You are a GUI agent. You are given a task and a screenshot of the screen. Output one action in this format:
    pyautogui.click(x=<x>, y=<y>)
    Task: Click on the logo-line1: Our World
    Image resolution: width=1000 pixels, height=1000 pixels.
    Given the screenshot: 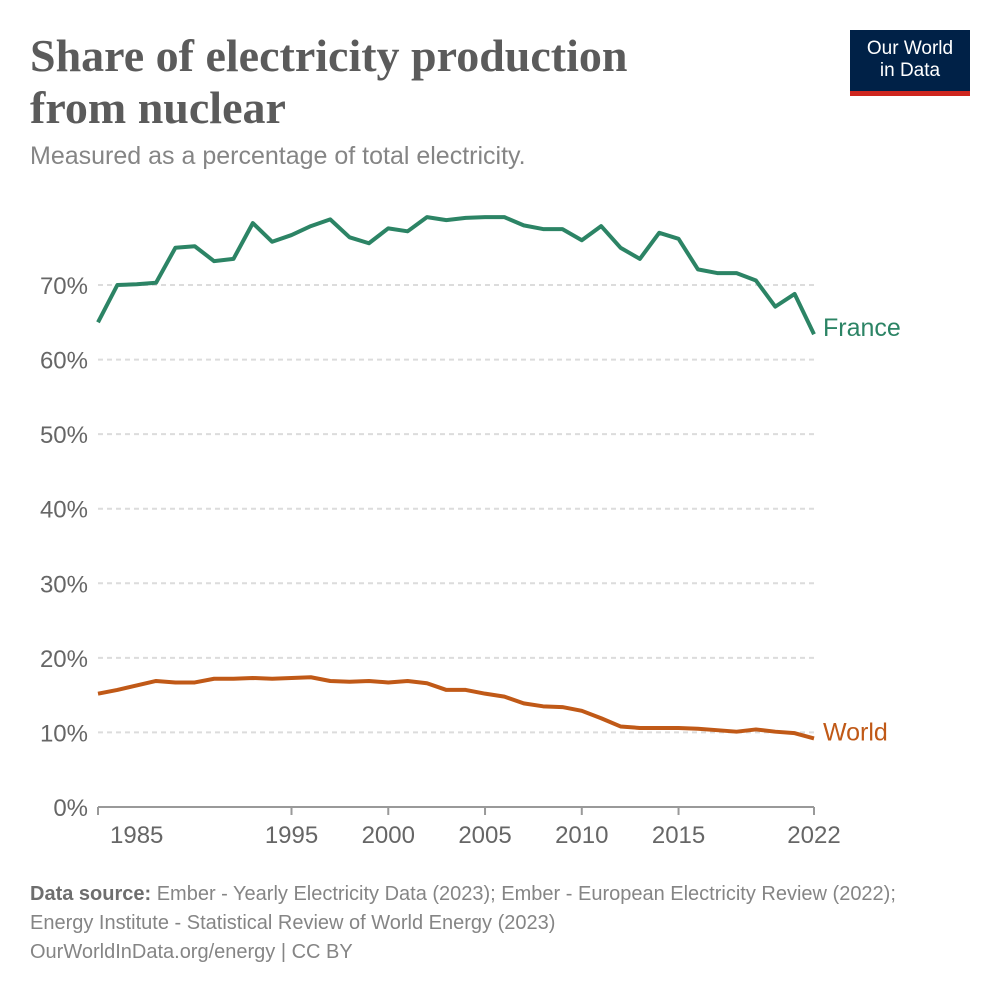 What is the action you would take?
    pyautogui.click(x=910, y=48)
    